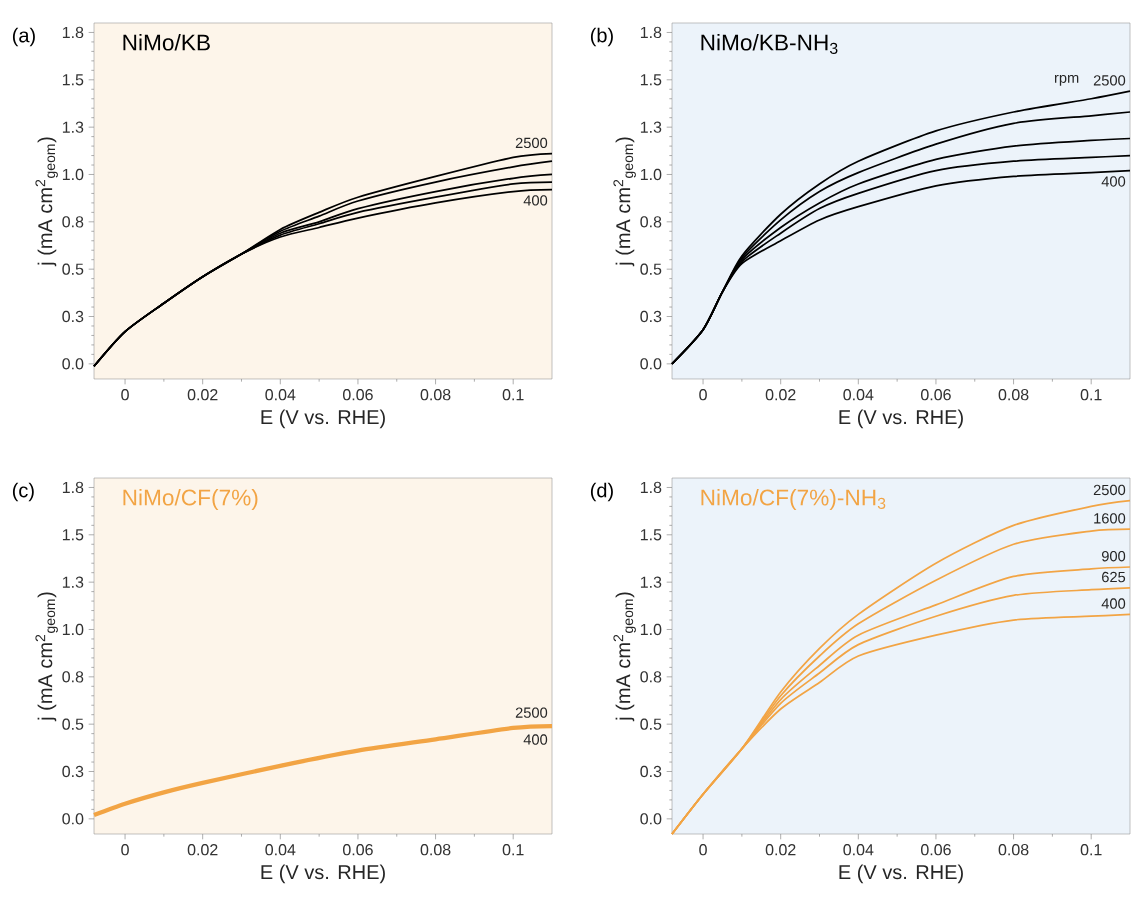 This screenshot has height=901, width=1134. Describe the element at coordinates (23, 492) in the screenshot. I see `text: (c)` at that location.